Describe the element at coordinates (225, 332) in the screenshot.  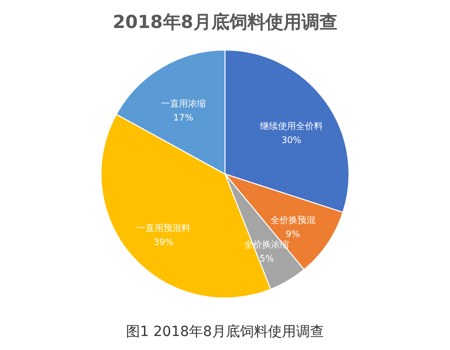
I see `caption: 图1 2018年8月底饲料使用调查` at that location.